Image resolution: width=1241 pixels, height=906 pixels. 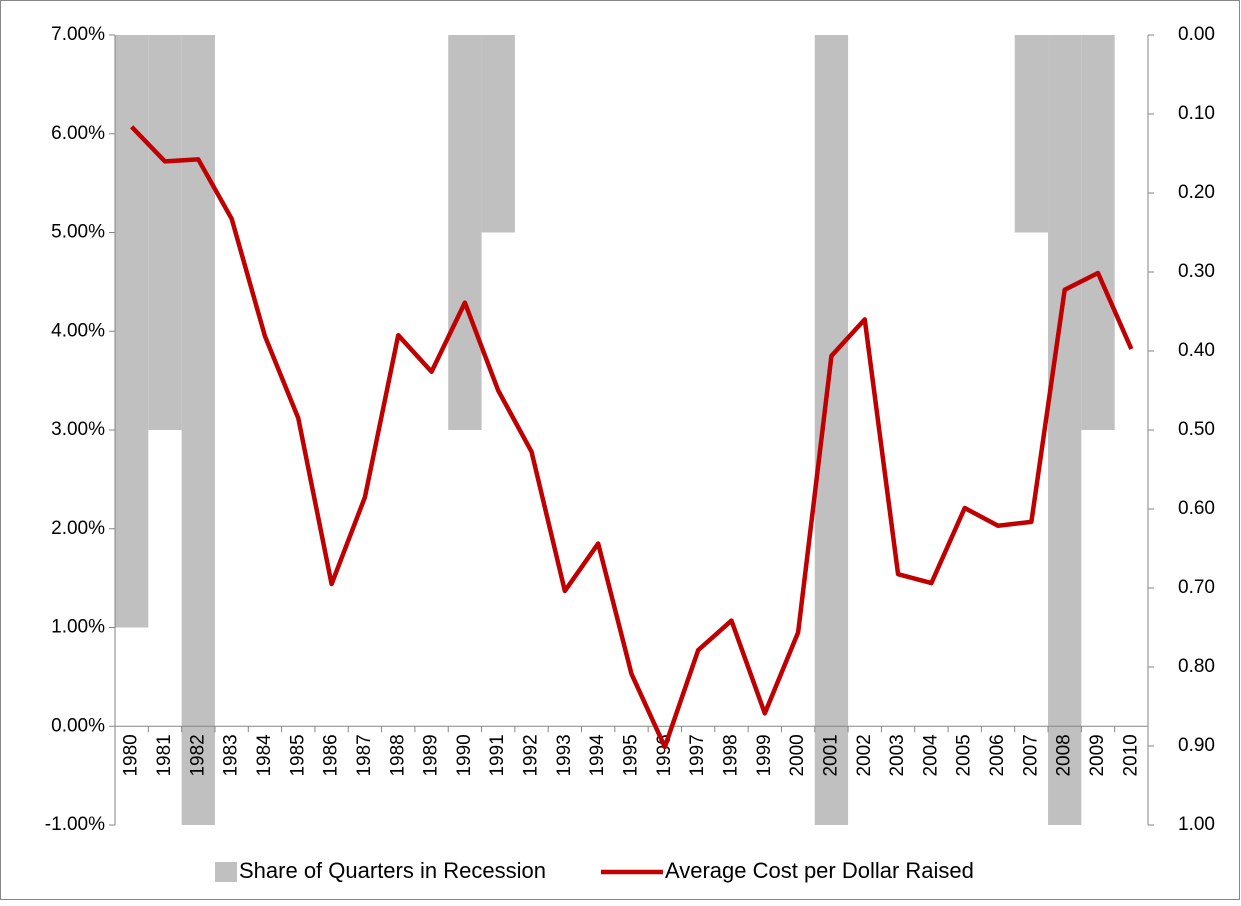 What do you see at coordinates (1196, 350) in the screenshot?
I see `y2-tick-label: 0.40` at bounding box center [1196, 350].